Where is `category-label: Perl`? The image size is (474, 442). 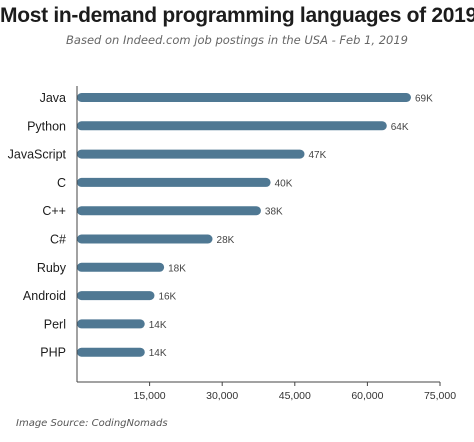 category-label: Perl is located at coordinates (55, 324).